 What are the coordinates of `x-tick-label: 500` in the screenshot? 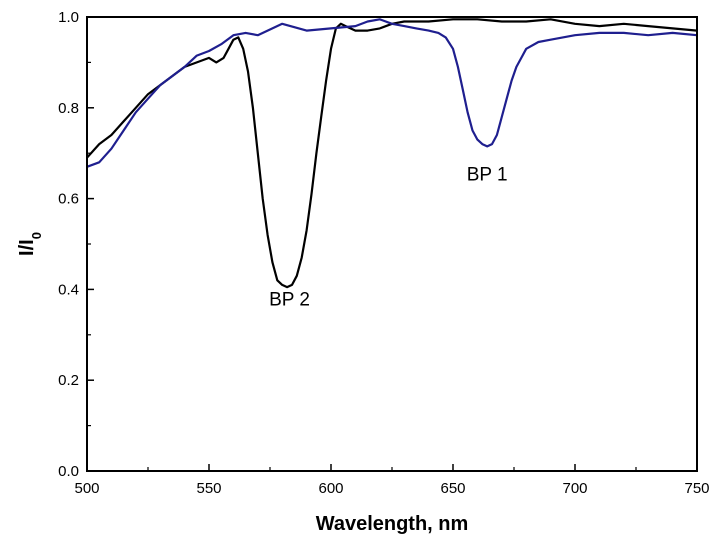 It's located at (86, 488).